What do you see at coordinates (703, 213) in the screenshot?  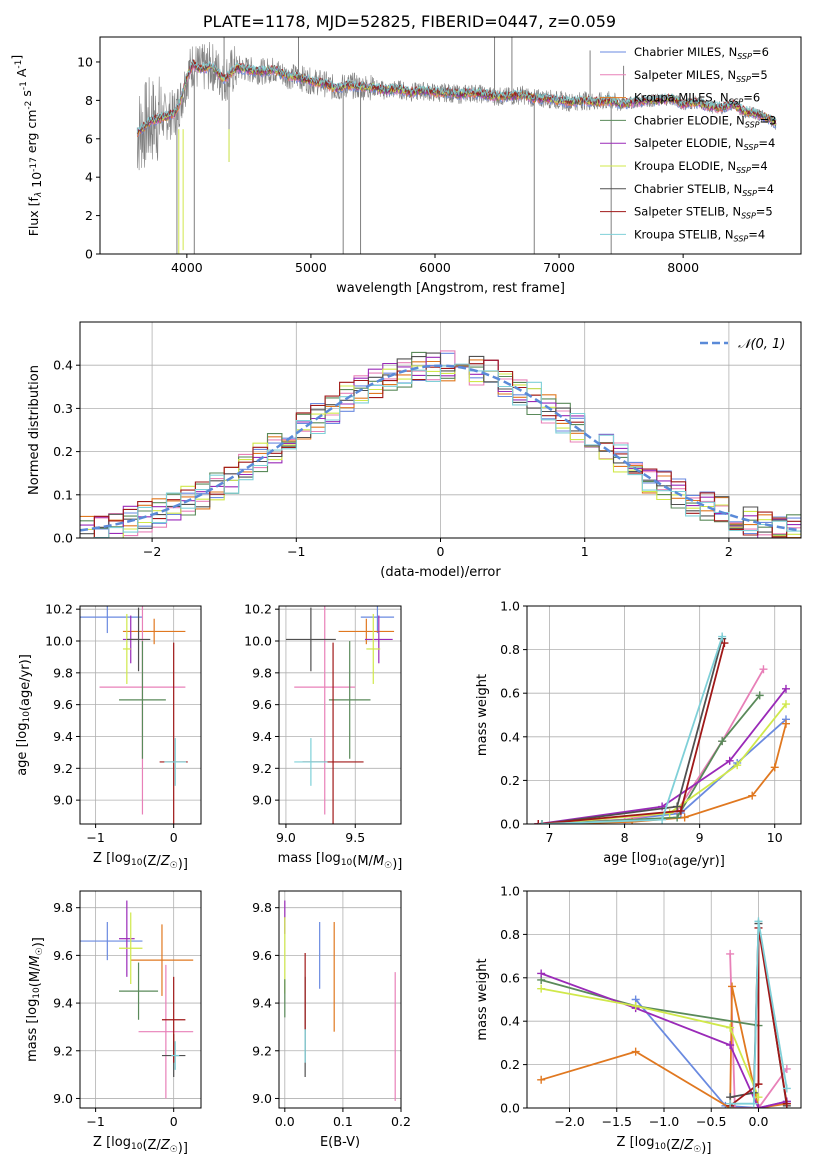 I see `legend-label: Salpeter STELIB, NSSP=5` at bounding box center [703, 213].